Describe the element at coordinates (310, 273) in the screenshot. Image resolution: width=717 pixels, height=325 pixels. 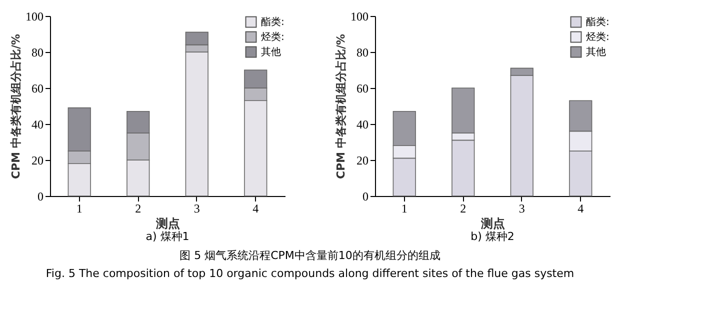
I see `caption: Fig. 5 The composition of top 10 organic compounds along different sites of the flue gas system` at that location.